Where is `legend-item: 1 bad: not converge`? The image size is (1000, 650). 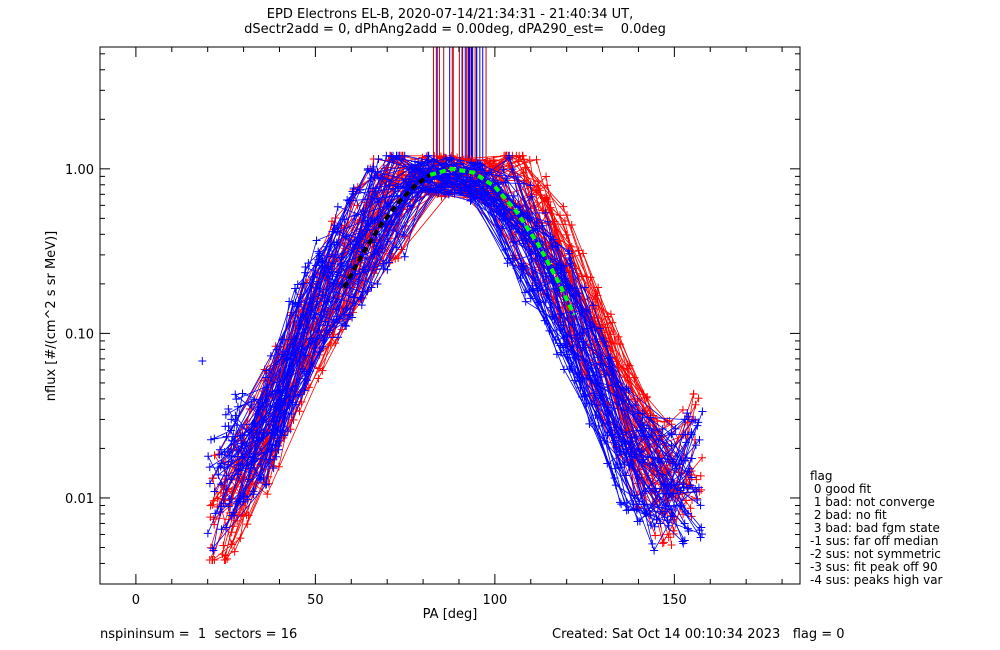 legend-item: 1 bad: not converge is located at coordinates (872, 502).